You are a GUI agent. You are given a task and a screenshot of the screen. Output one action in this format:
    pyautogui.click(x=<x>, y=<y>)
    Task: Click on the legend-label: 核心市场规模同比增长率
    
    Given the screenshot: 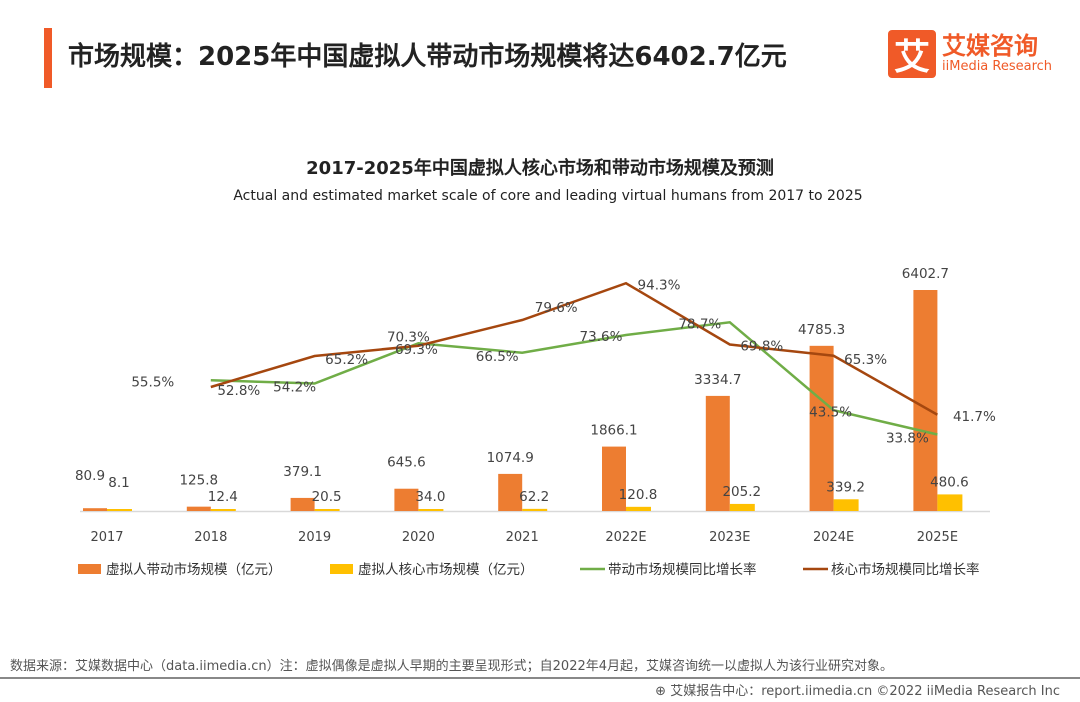 What is the action you would take?
    pyautogui.click(x=905, y=569)
    